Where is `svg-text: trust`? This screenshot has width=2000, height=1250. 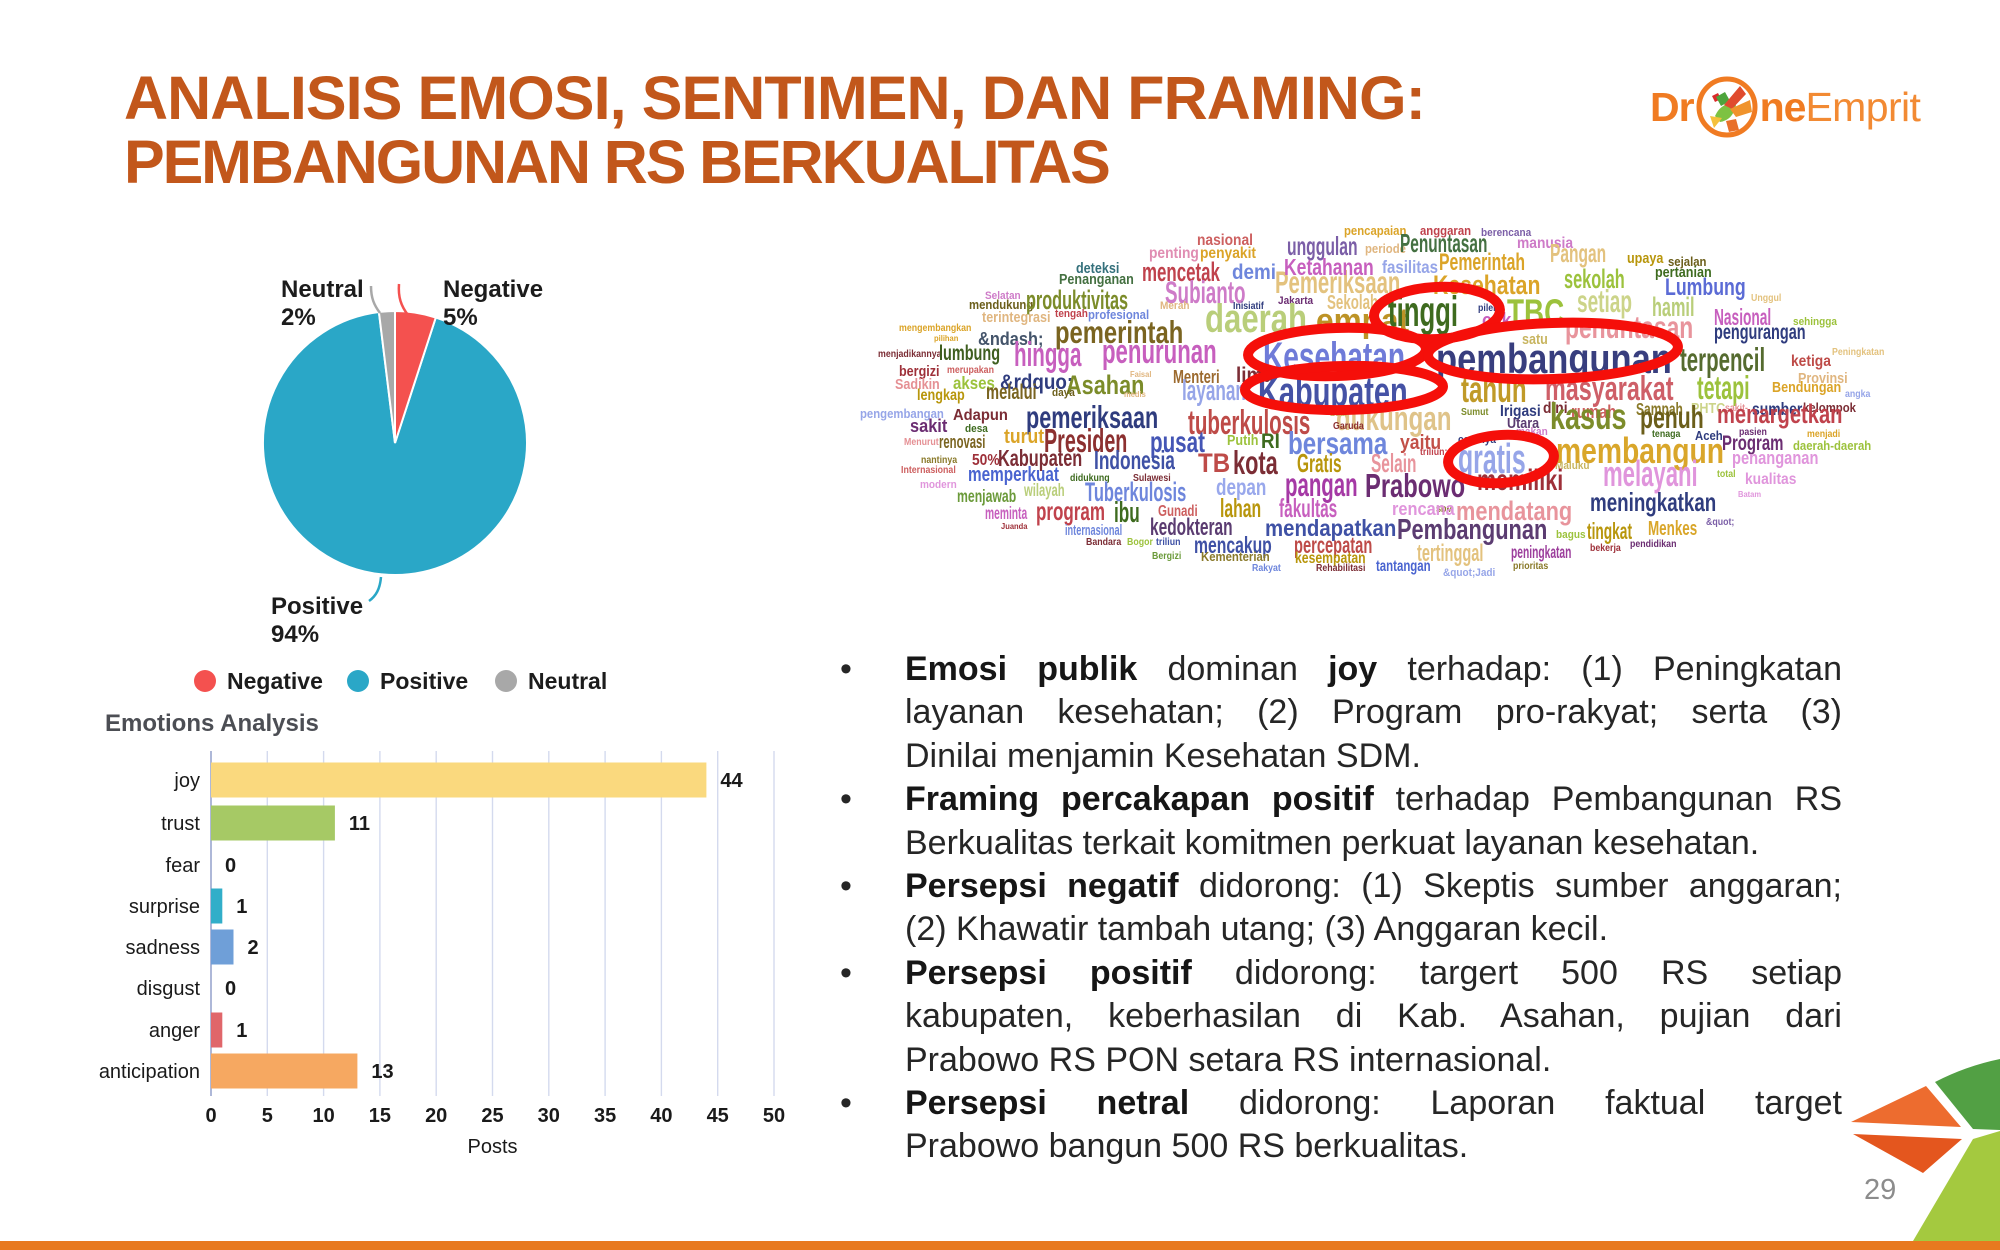
svg-text: trust is located at coordinates (180, 824).